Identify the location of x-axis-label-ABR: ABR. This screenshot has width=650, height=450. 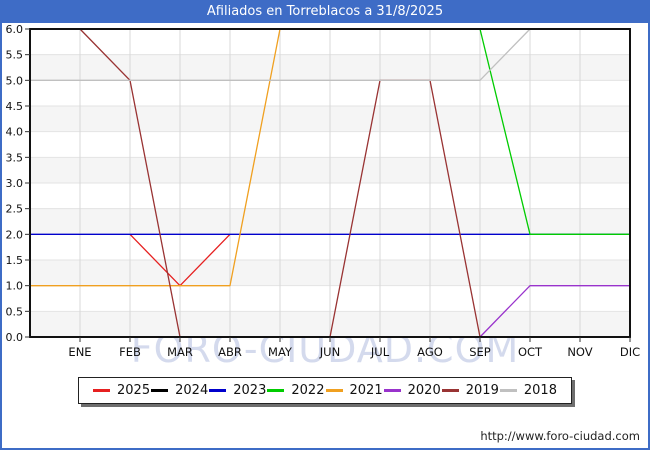
(230, 352).